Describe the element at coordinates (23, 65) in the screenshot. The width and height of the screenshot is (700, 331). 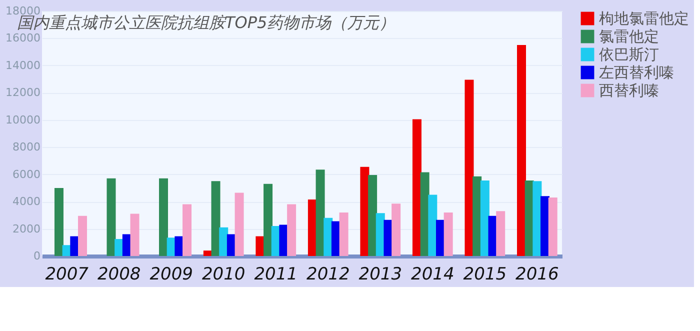
I see `y-tick-label: 14000` at that location.